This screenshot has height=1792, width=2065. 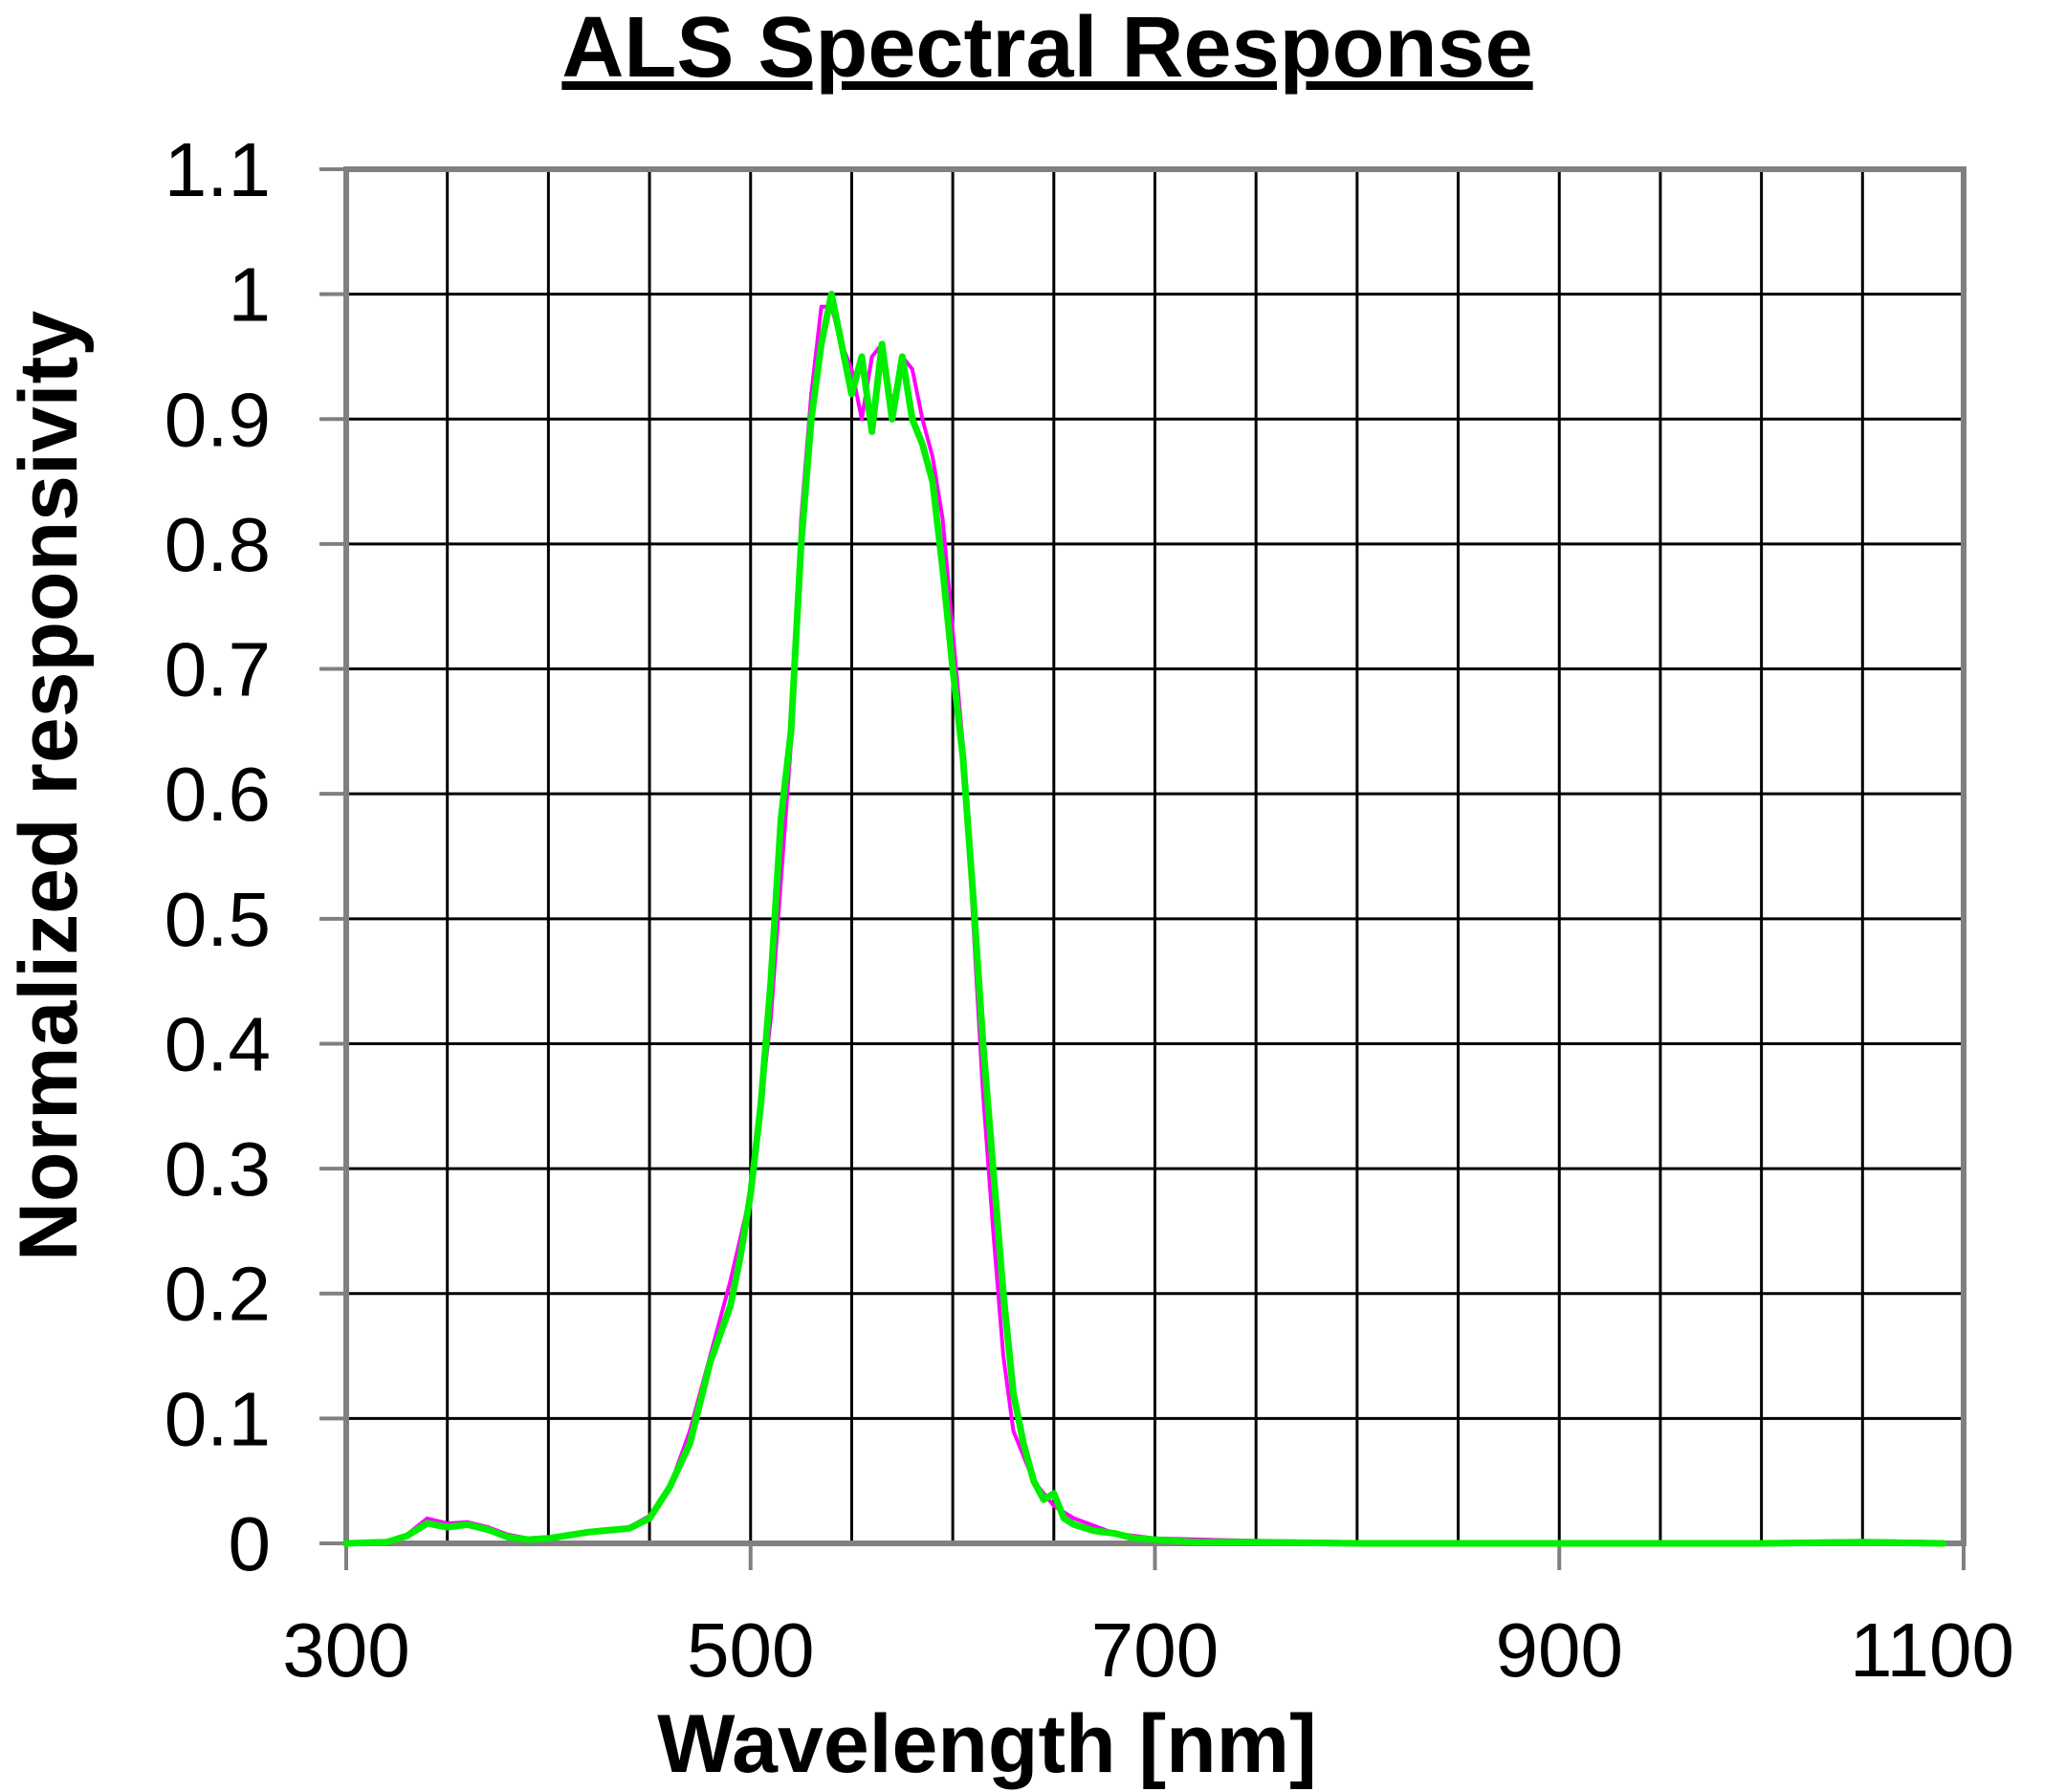 I want to click on y-axis-ticks: 0 0.1 0.2 0.3 0.4 0.5 0.6 0.7 0.8 0.9 1 1.1, so click(x=255, y=856).